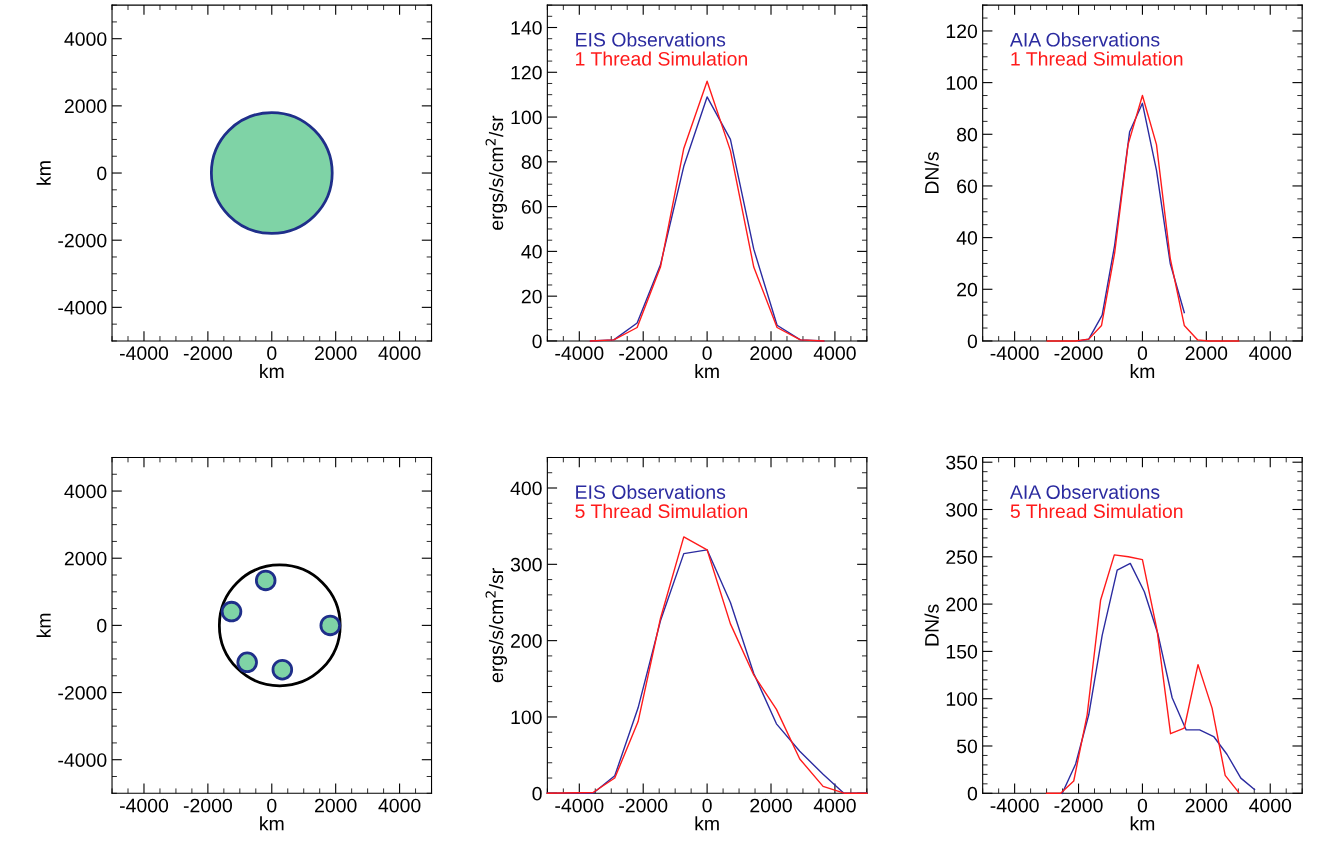 Image resolution: width=1318 pixels, height=853 pixels. I want to click on y-tick-label: 50, so click(967, 746).